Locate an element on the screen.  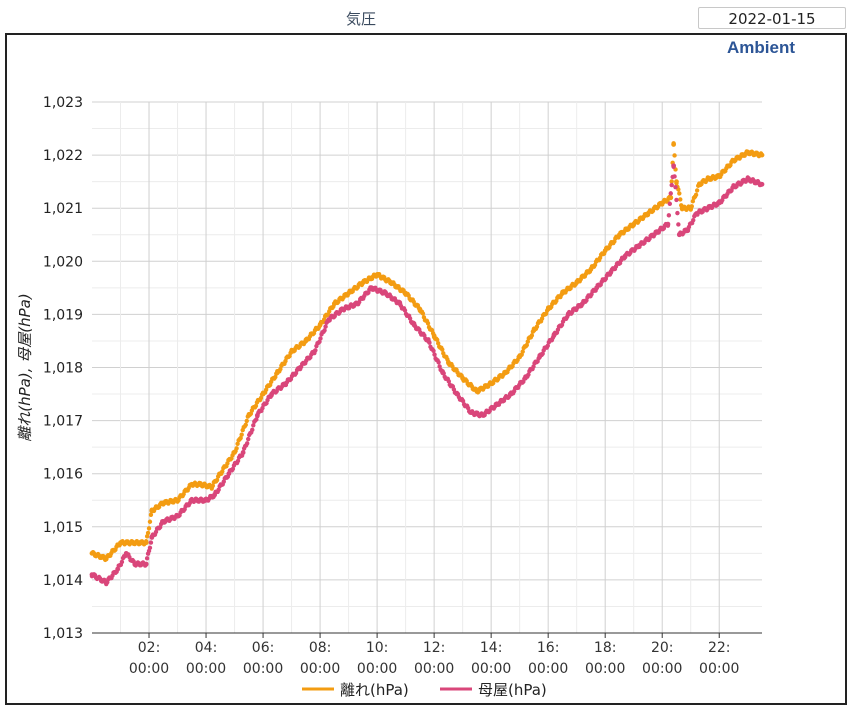
x-tick-label: 02: is located at coordinates (149, 648).